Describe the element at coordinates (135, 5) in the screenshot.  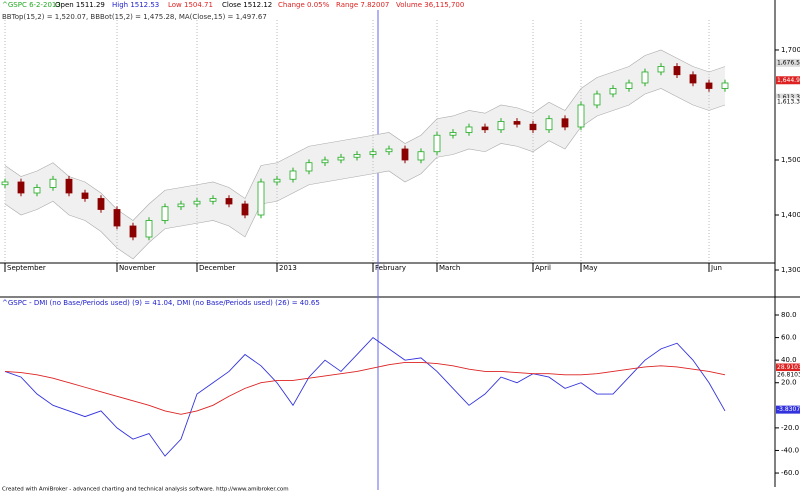
I see `high: High 1512.53` at that location.